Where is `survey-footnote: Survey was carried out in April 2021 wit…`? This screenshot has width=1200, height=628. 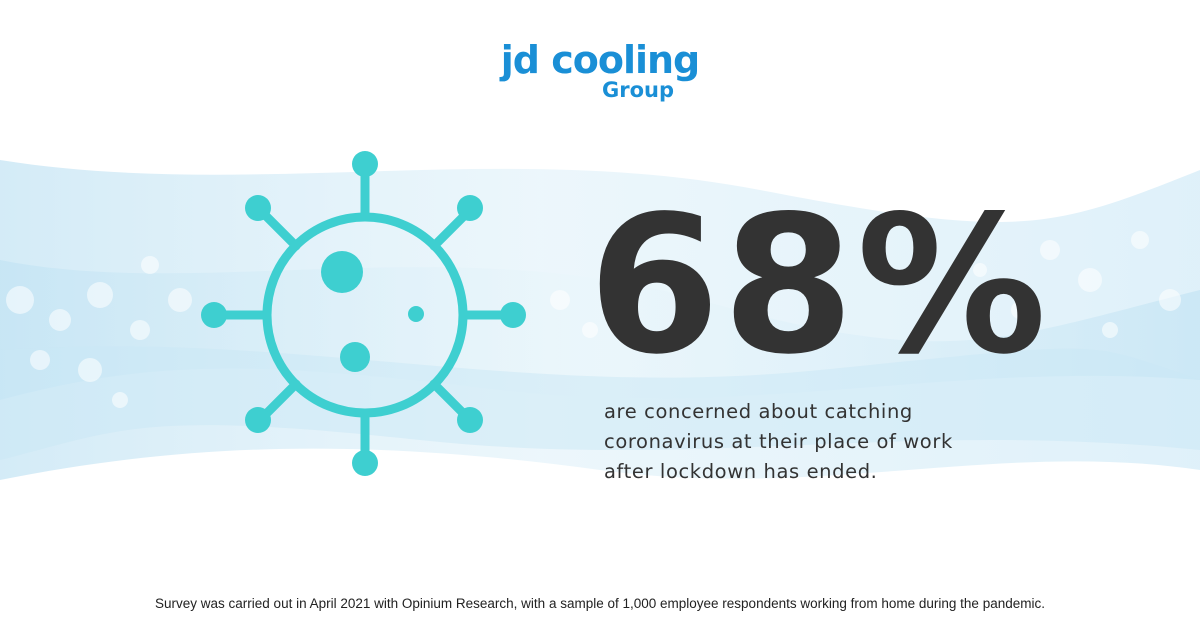 survey-footnote: Survey was carried out in April 2021 wit… is located at coordinates (600, 603).